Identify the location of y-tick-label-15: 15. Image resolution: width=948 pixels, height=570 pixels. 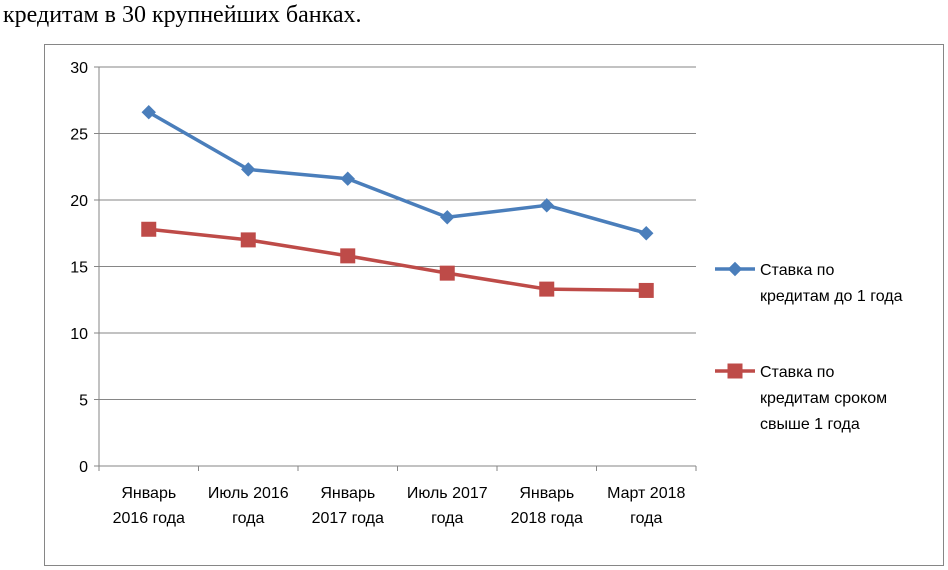
(79, 268).